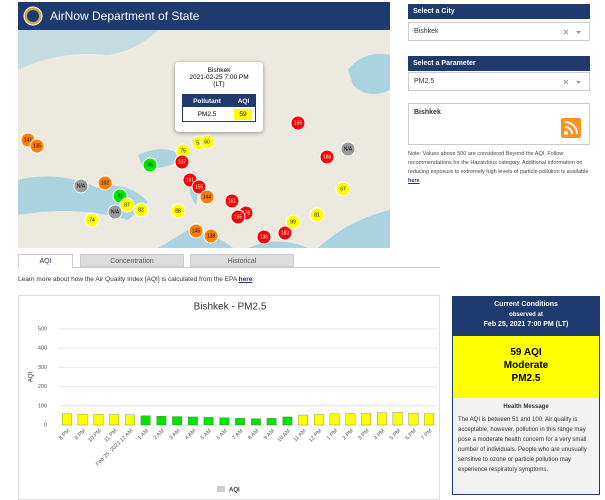  I want to click on marker-label: 188, so click(327, 157).